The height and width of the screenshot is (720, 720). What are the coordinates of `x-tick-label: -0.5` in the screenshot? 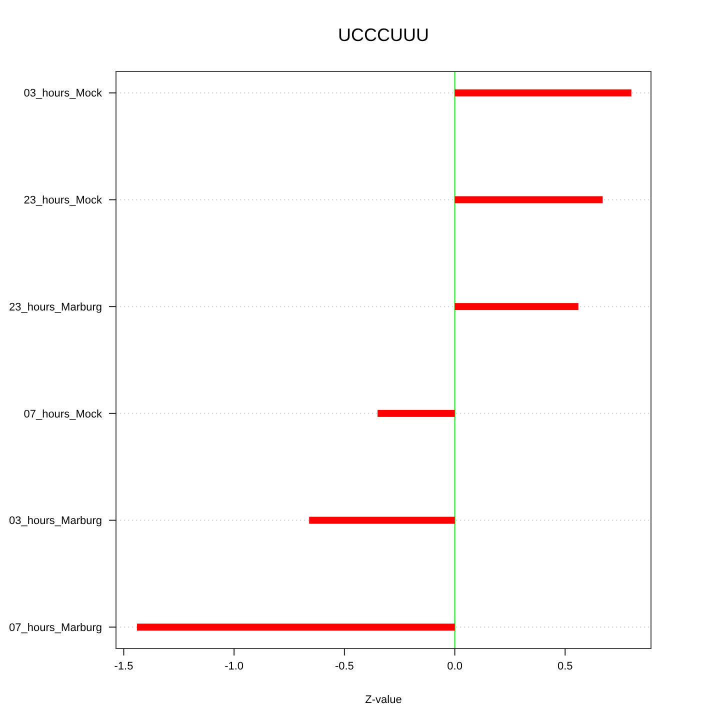 It's located at (344, 666).